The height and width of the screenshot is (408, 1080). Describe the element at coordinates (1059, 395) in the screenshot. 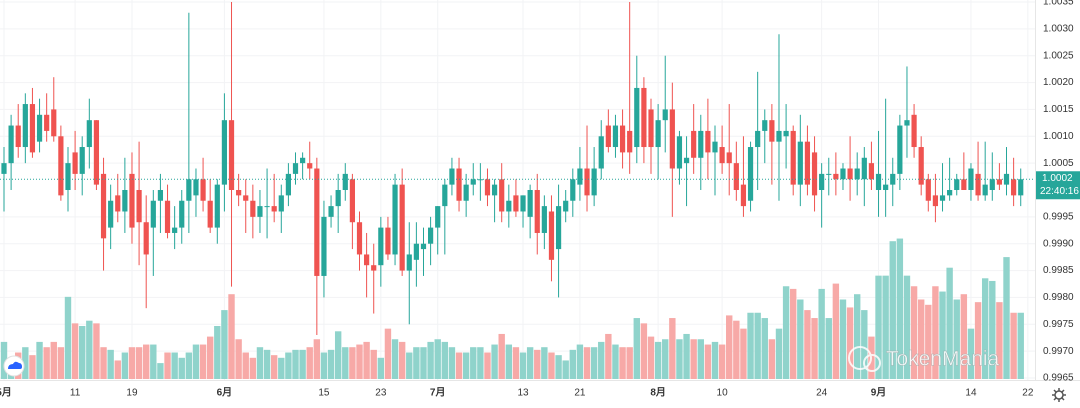

I see `settings-button` at that location.